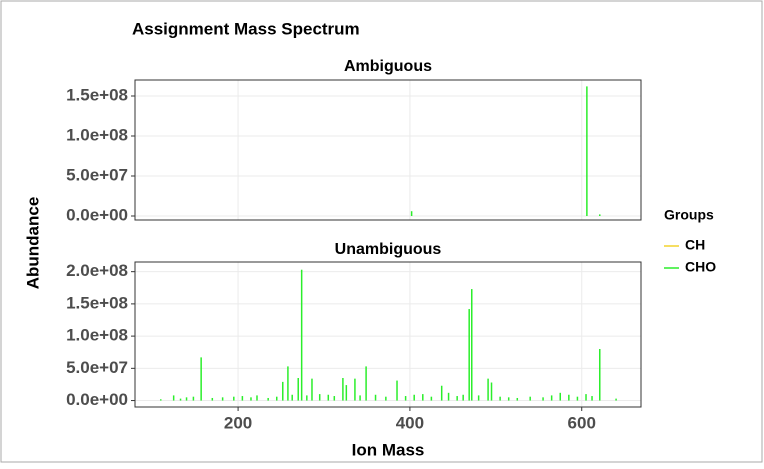 Image resolution: width=764 pixels, height=469 pixels. I want to click on legend-label: CH, so click(695, 245).